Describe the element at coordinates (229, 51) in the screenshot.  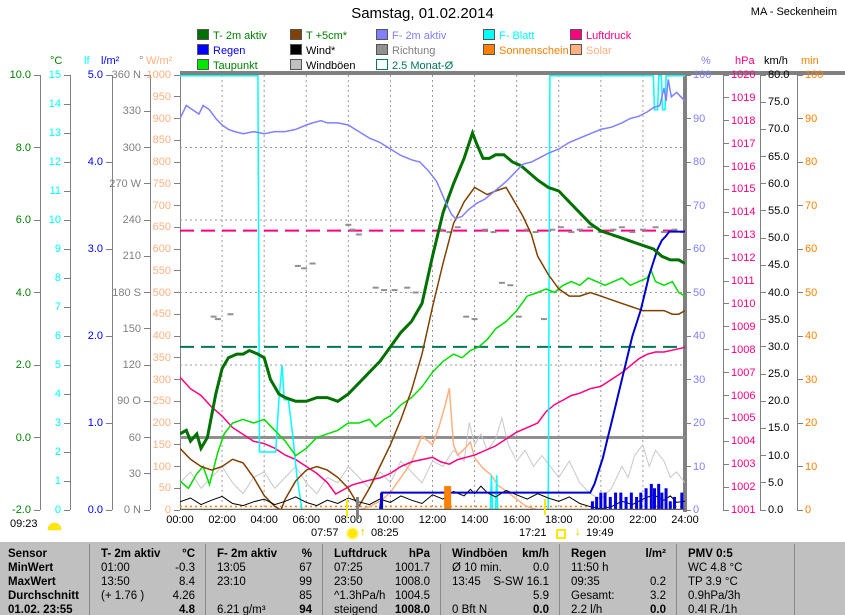
I see `legend-label: Regen` at that location.